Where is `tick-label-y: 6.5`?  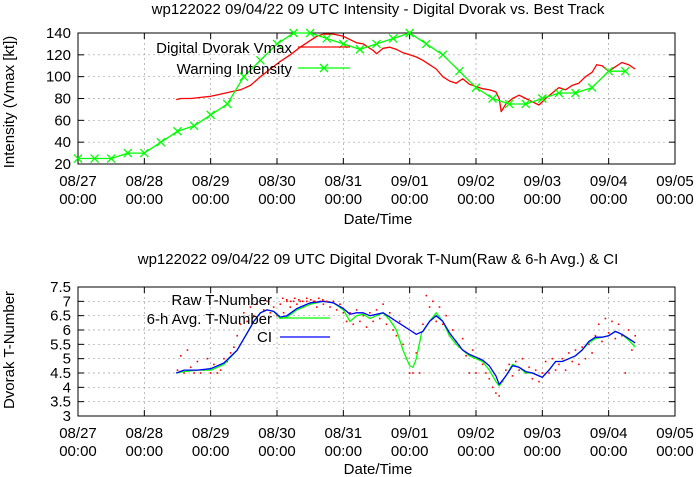 tick-label-y: 6.5 is located at coordinates (60, 316).